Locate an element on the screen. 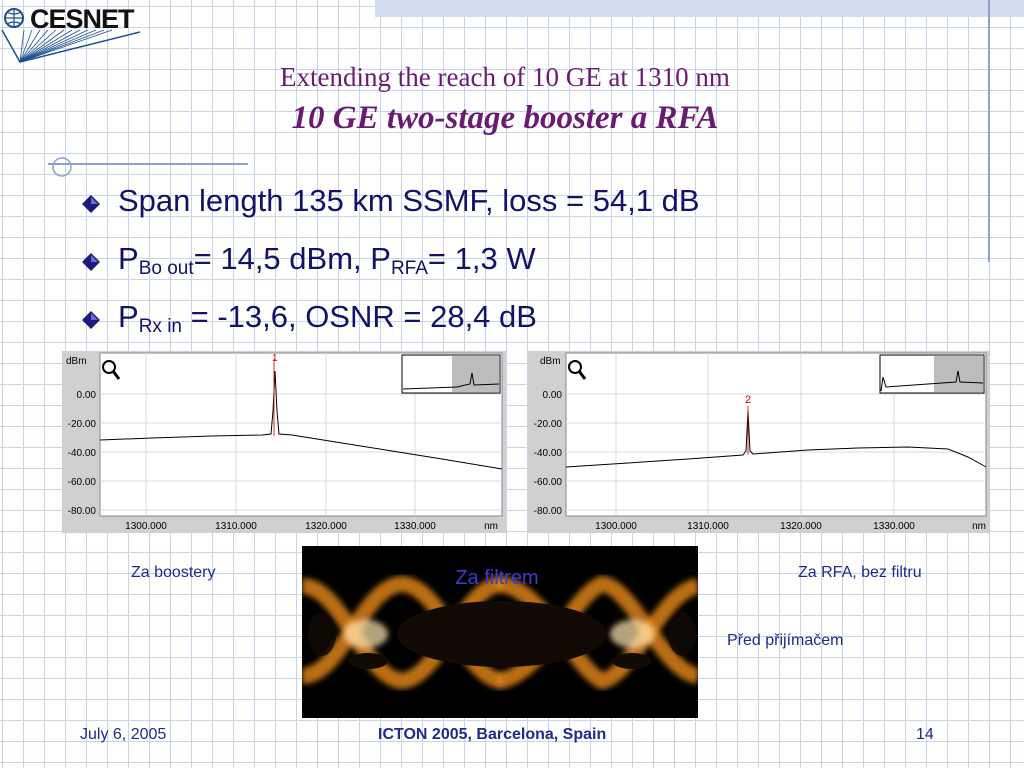  bullet-text: PRx in = -13,6, OSNR = 28,4 dB is located at coordinates (327, 318).